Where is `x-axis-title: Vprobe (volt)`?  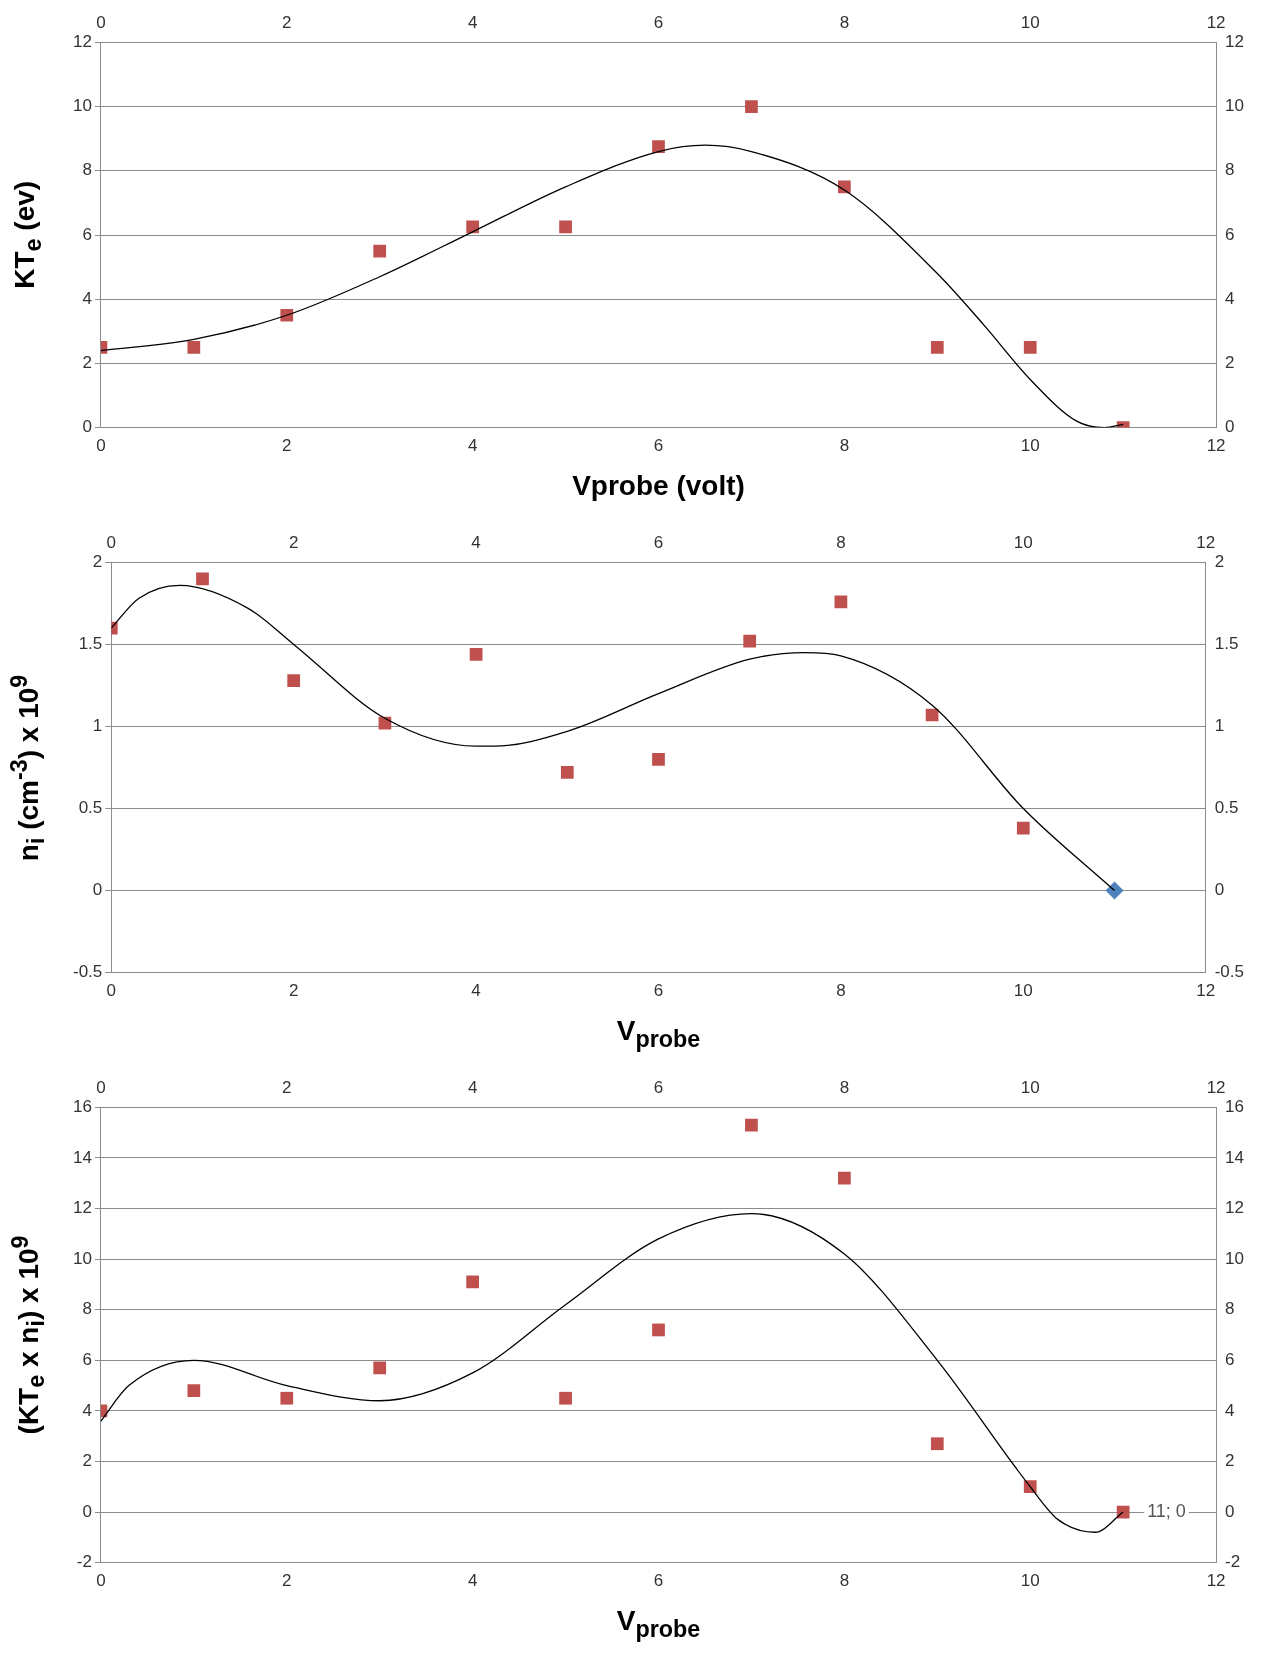
x-axis-title: Vprobe (volt) is located at coordinates (658, 486).